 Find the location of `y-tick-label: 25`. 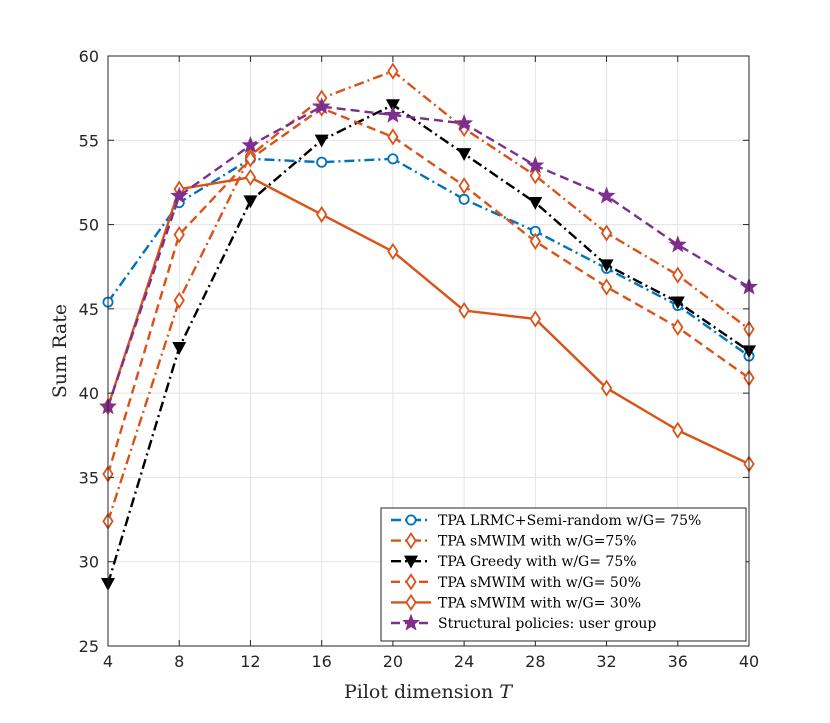

y-tick-label: 25 is located at coordinates (89, 646).